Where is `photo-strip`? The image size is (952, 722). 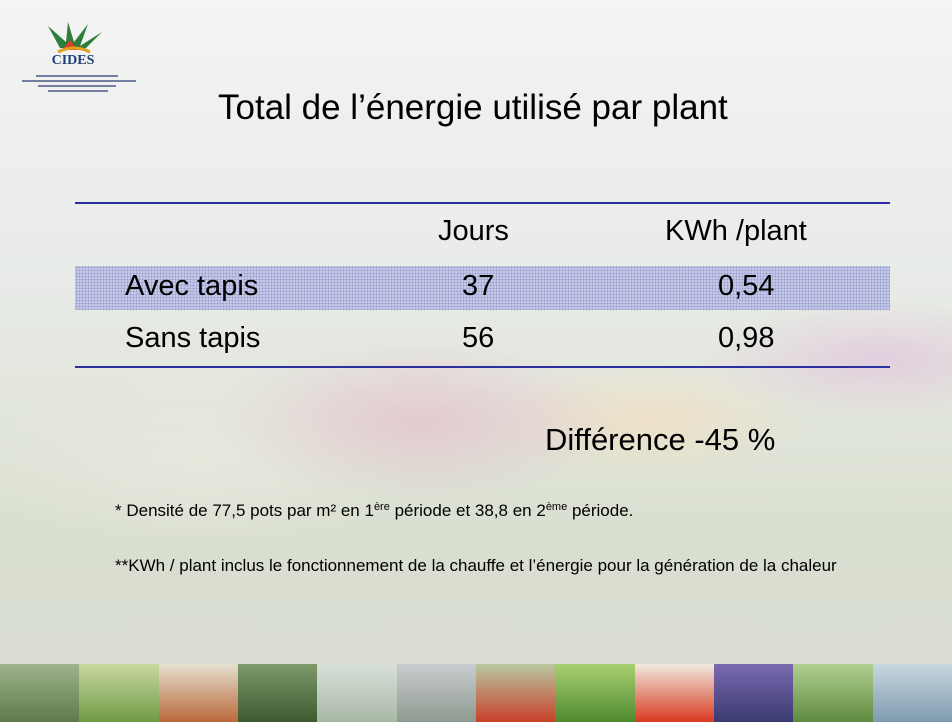 photo-strip is located at coordinates (476, 693).